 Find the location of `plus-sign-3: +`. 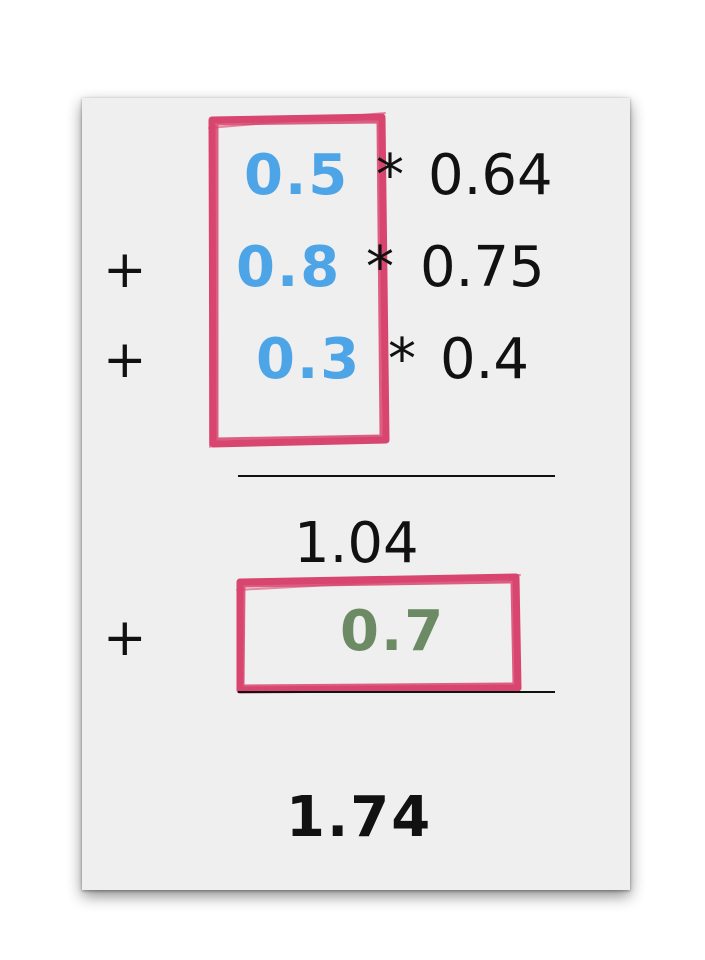

plus-sign-3: + is located at coordinates (125, 638).